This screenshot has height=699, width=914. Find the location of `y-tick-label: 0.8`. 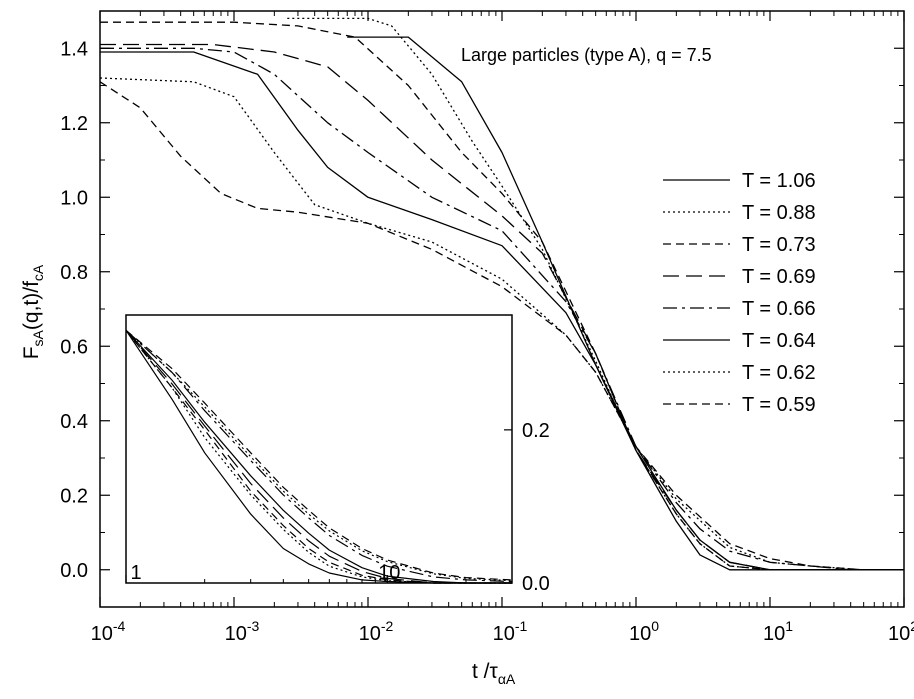

y-tick-label: 0.8 is located at coordinates (74, 273).